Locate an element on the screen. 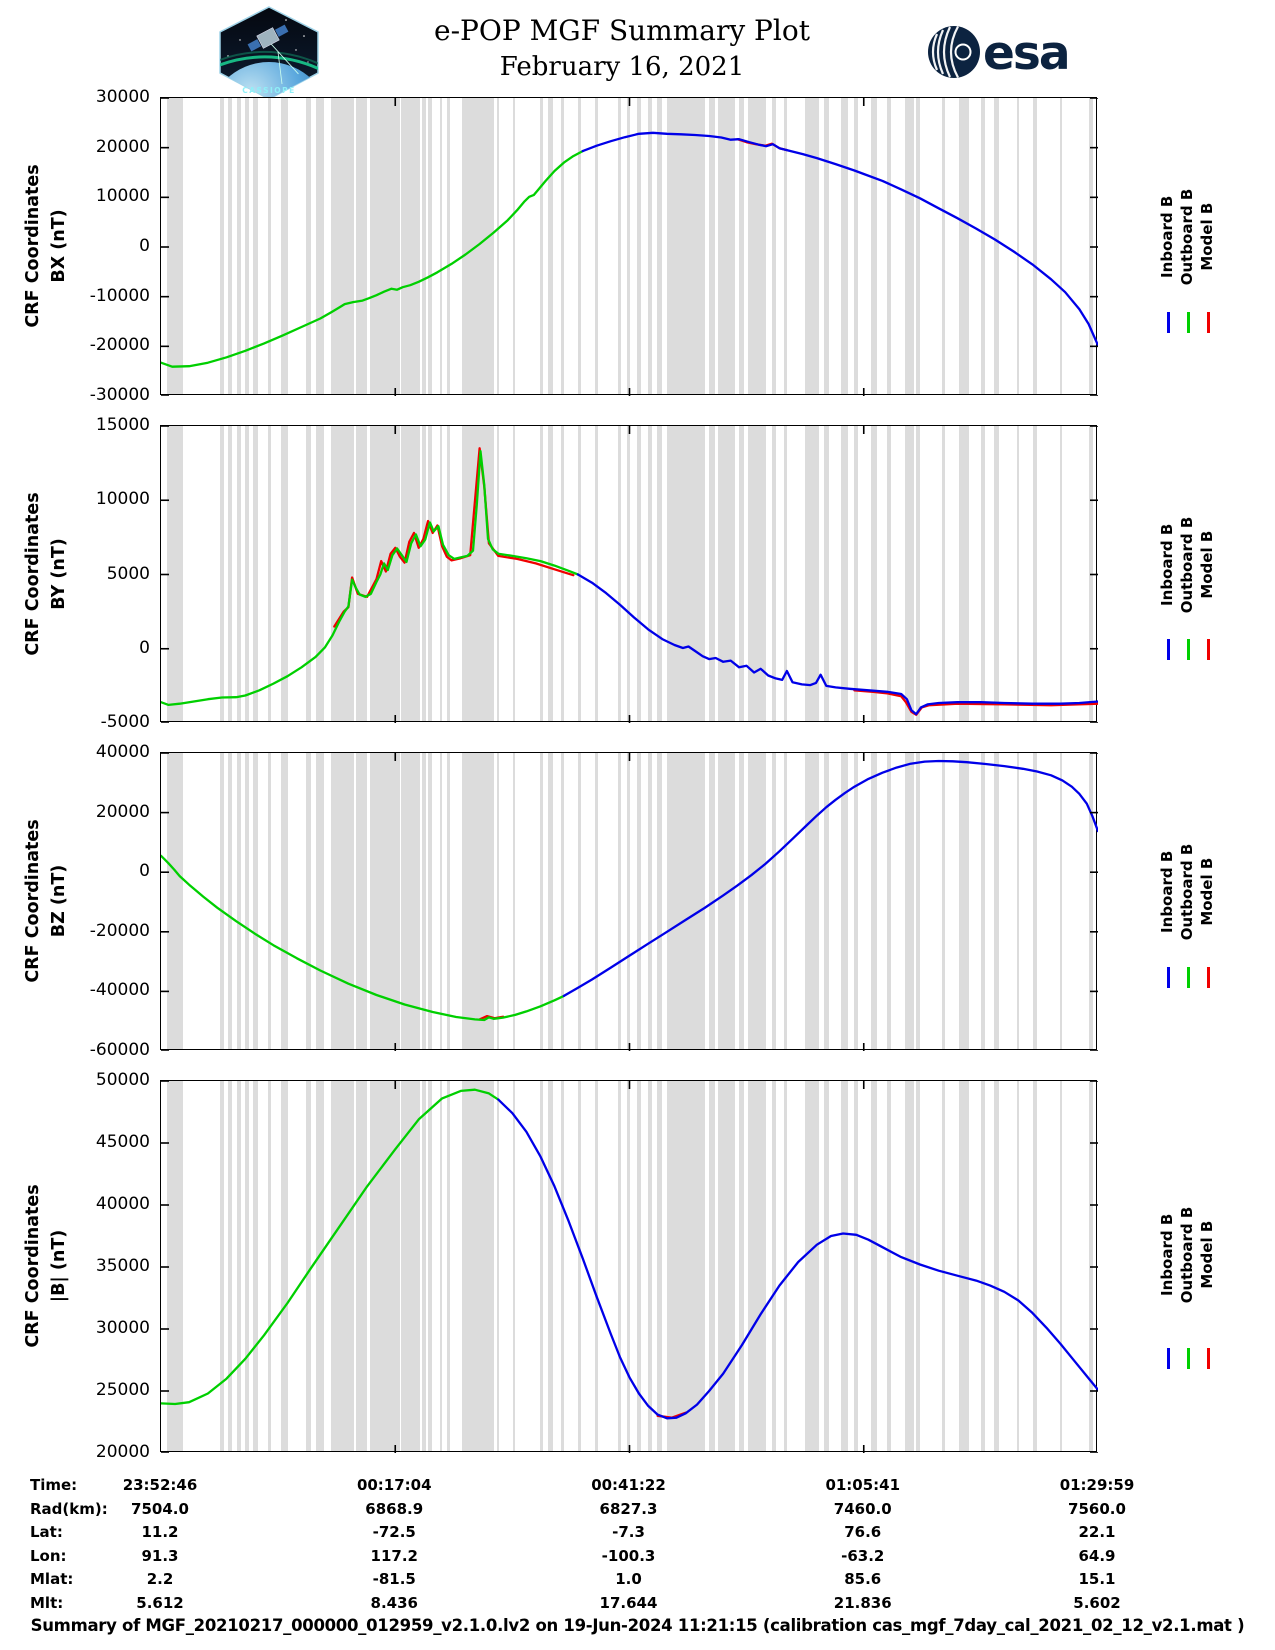 Image resolution: width=1275 pixels, height=1650 pixels. panel-by is located at coordinates (629, 574).